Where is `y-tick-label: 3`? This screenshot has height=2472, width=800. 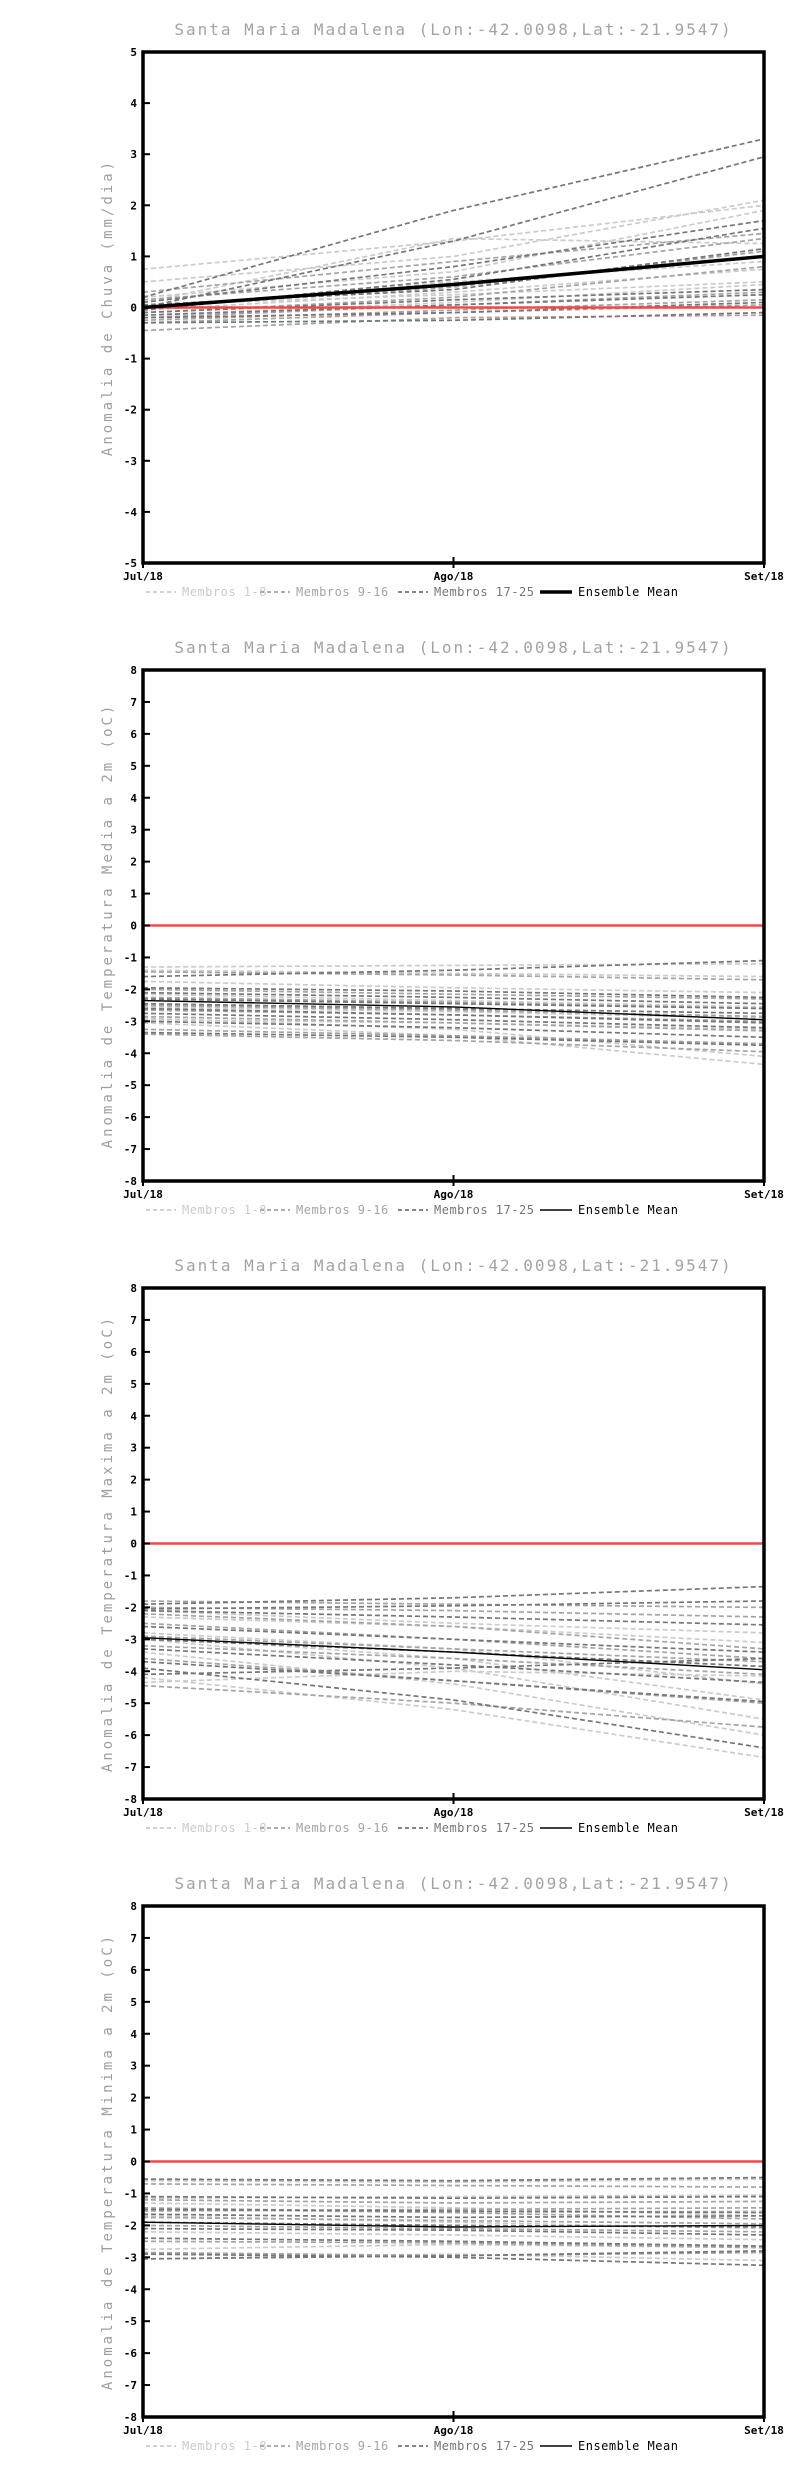 y-tick-label: 3 is located at coordinates (133, 1448).